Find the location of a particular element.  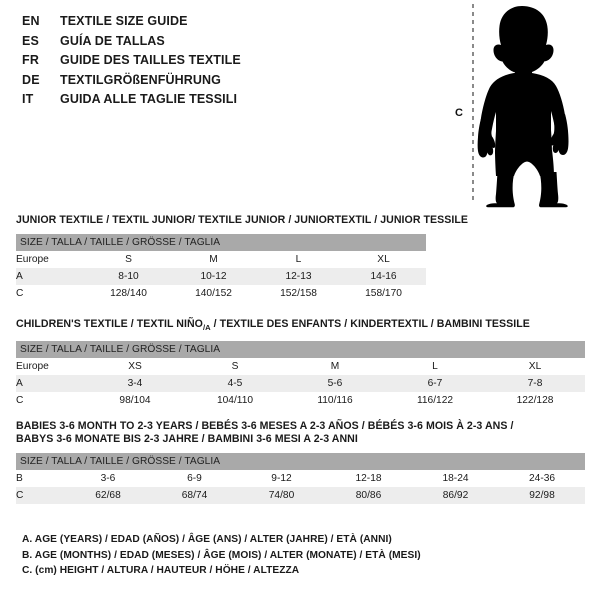

language-row-fr: FR GUIDE DES TAILLES TEXTILE is located at coordinates (232, 63).